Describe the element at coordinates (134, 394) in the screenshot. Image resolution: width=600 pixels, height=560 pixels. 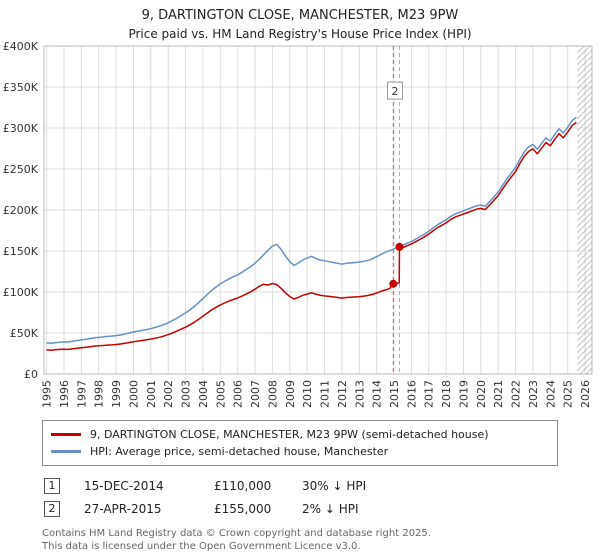
I see `x-axis-label: 2000` at that location.